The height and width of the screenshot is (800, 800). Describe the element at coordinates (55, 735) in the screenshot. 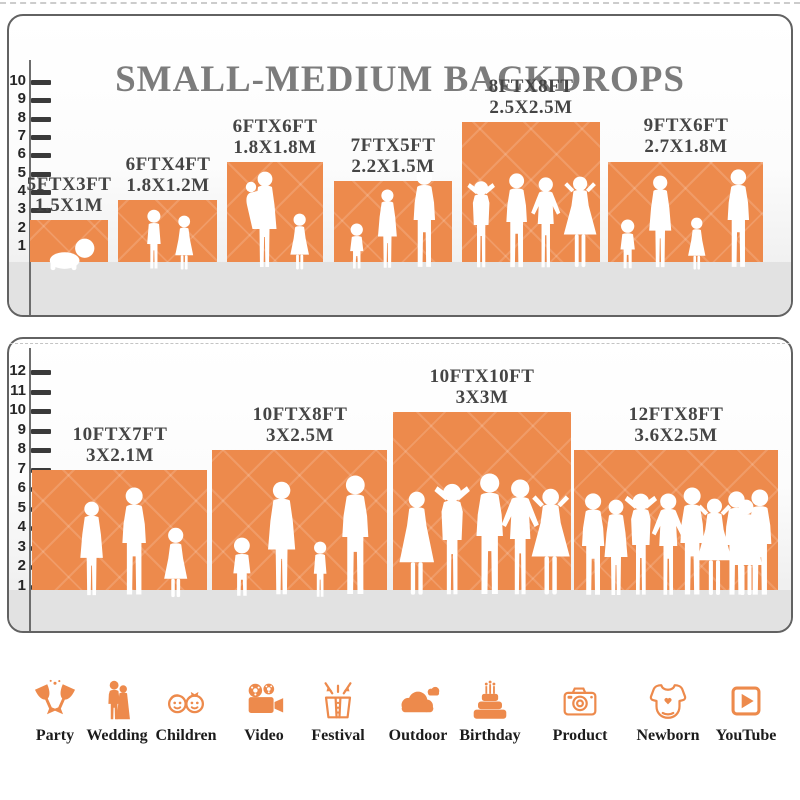

I see `category-label: Party` at that location.